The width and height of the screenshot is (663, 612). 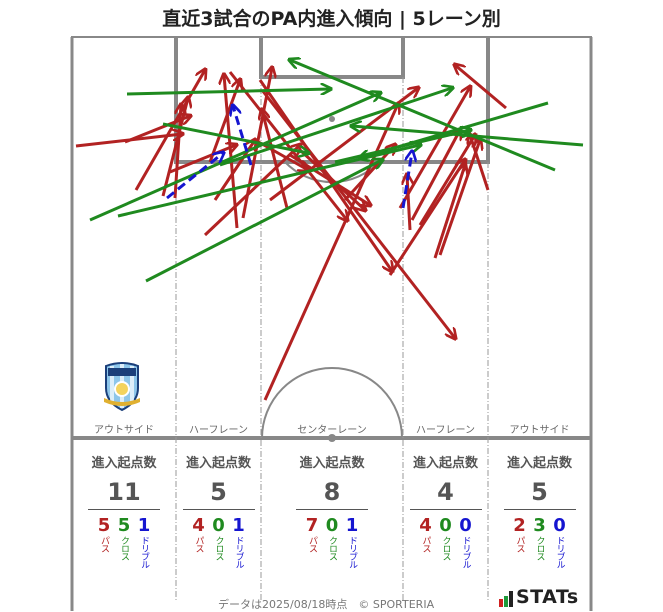 What do you see at coordinates (218, 510) in the screenshot?
I see `lane-stats-halfspace-left: 進入起点数 5 4 パス 0 クロス 1 ドリブル` at bounding box center [218, 510].